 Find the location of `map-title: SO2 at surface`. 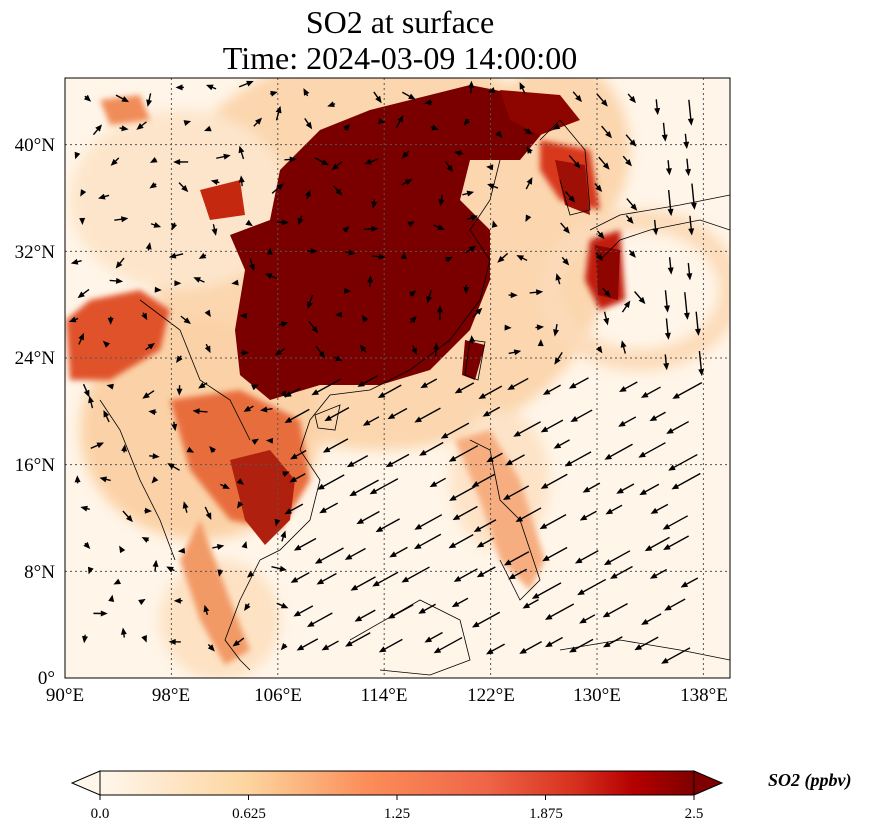

map-title: SO2 at surface is located at coordinates (400, 22).